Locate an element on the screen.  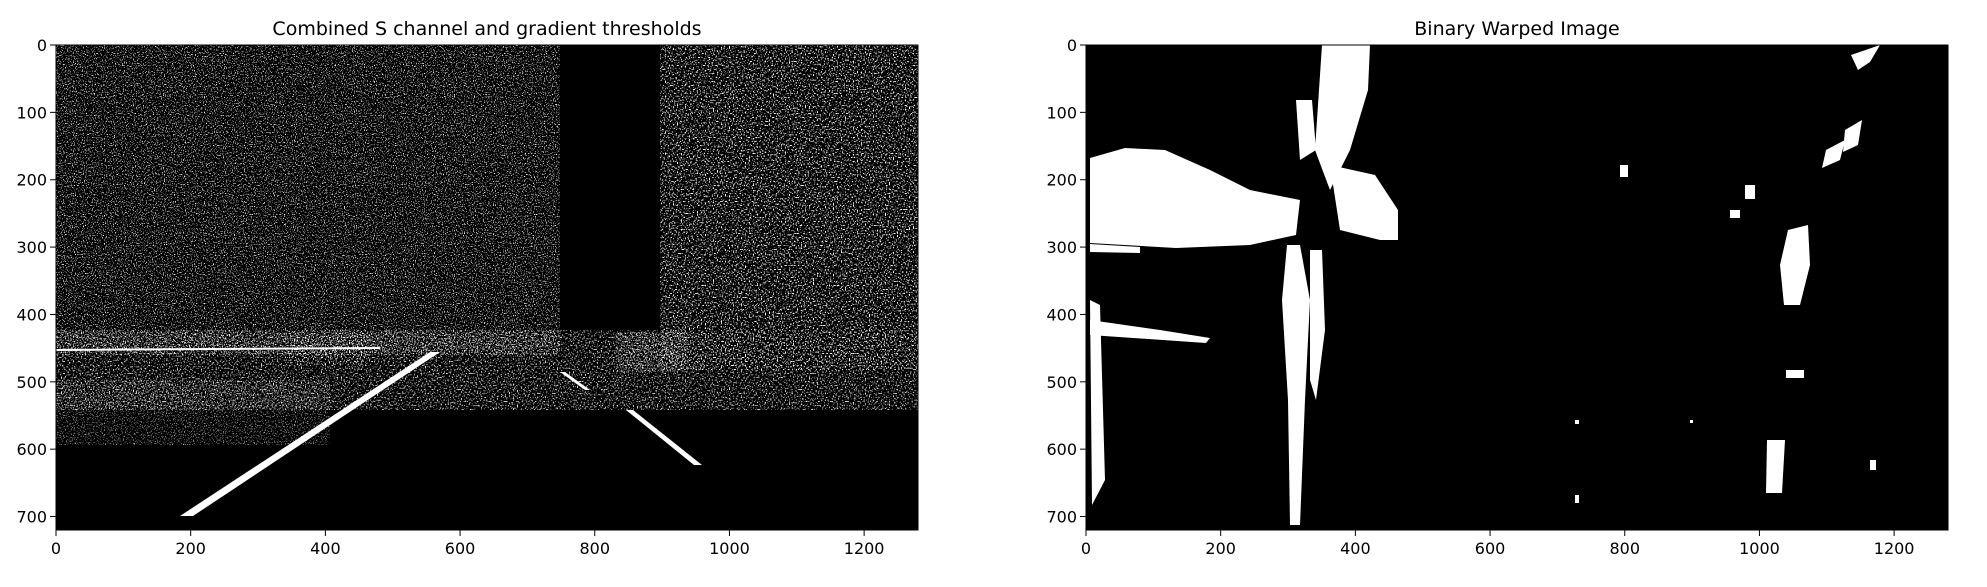
x-tick-label-right: 600 is located at coordinates (1490, 548).